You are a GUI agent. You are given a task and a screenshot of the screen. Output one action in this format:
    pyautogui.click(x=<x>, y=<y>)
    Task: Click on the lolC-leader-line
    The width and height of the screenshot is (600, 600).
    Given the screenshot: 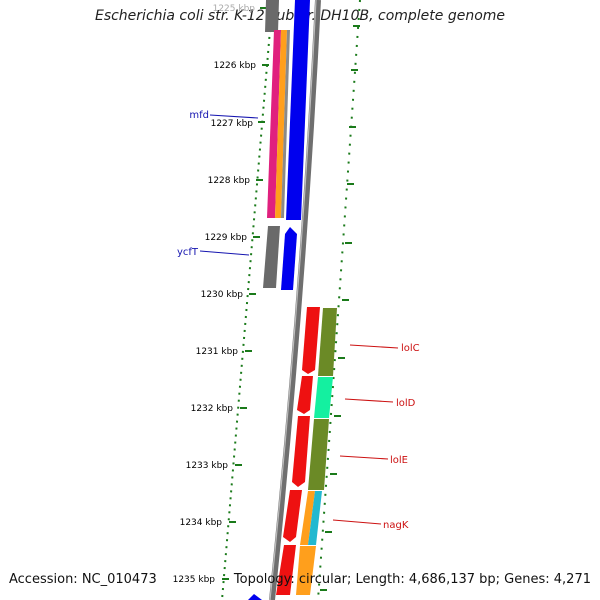 What is the action you would take?
    pyautogui.click(x=374, y=346)
    